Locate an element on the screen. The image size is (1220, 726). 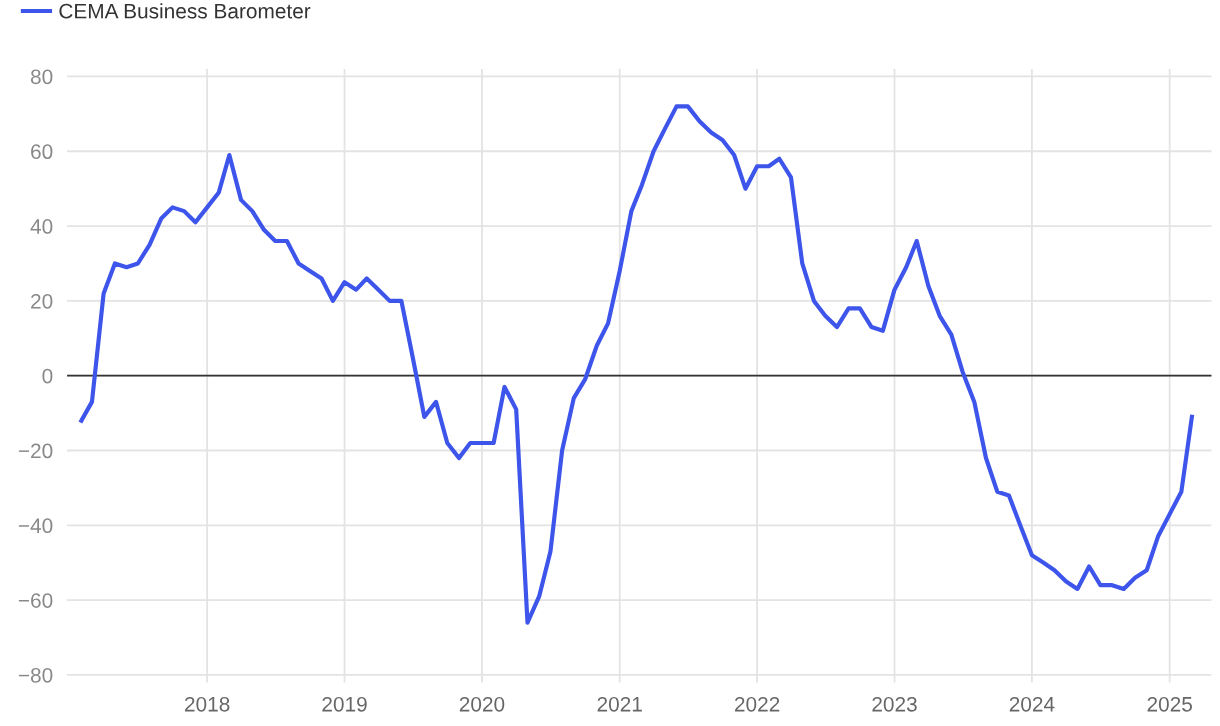
y-tick-label: −20 is located at coordinates (35, 451).